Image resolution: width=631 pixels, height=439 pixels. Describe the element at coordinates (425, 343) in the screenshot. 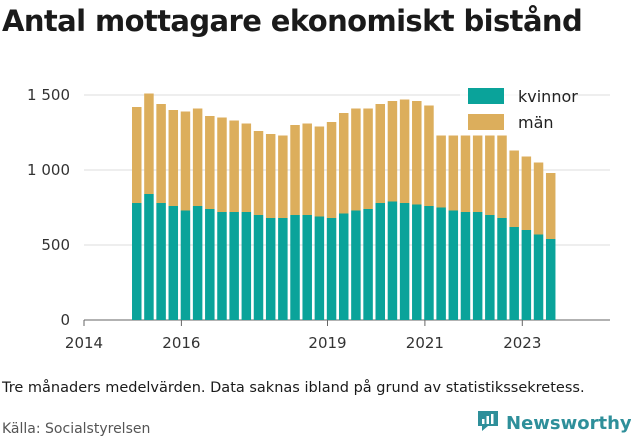

I see `x-tick-label: 2021` at that location.